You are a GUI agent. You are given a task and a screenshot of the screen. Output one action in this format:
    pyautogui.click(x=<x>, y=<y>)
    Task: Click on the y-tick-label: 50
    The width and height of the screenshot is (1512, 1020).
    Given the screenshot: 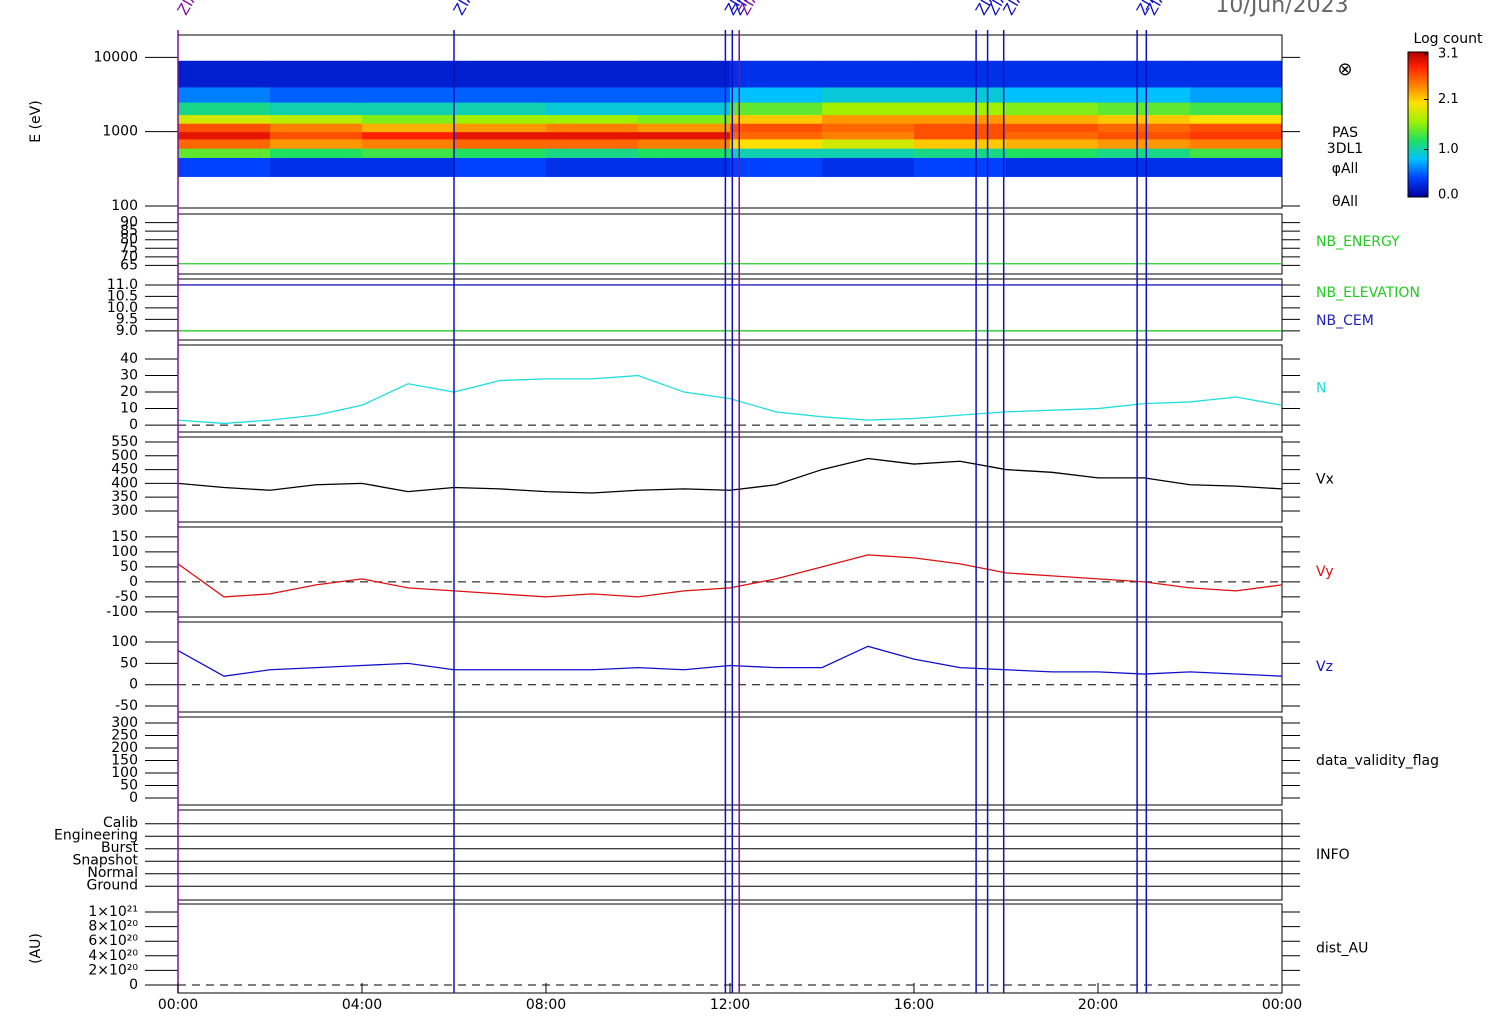 What is the action you would take?
    pyautogui.click(x=129, y=567)
    